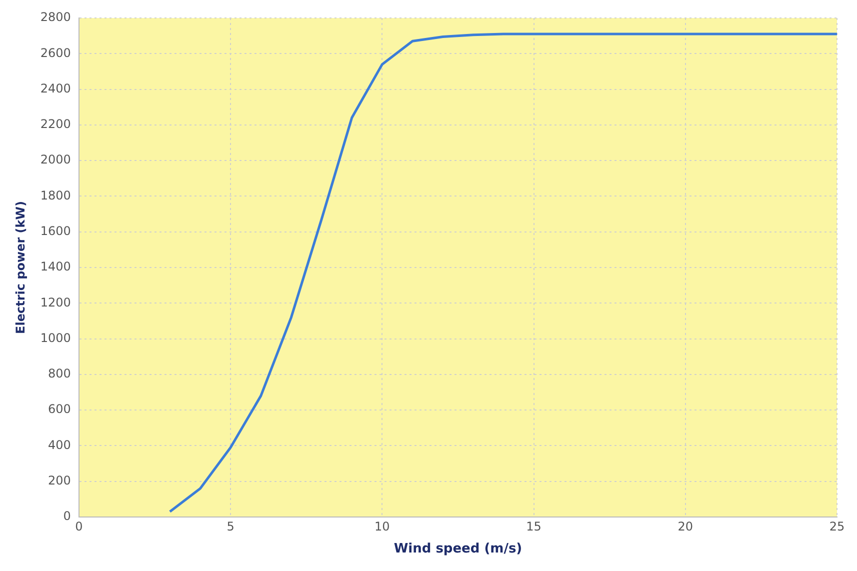 This screenshot has height=571, width=857. I want to click on y-tick-label: 800, so click(59, 373).